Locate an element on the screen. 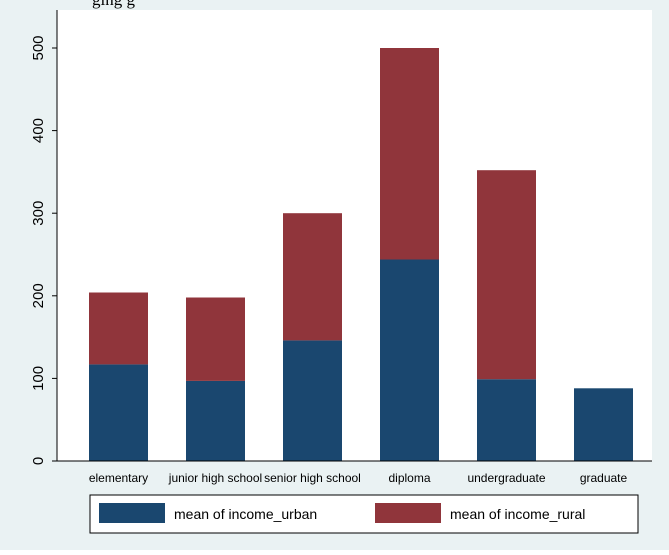  legend-swatch-rural is located at coordinates (408, 513).